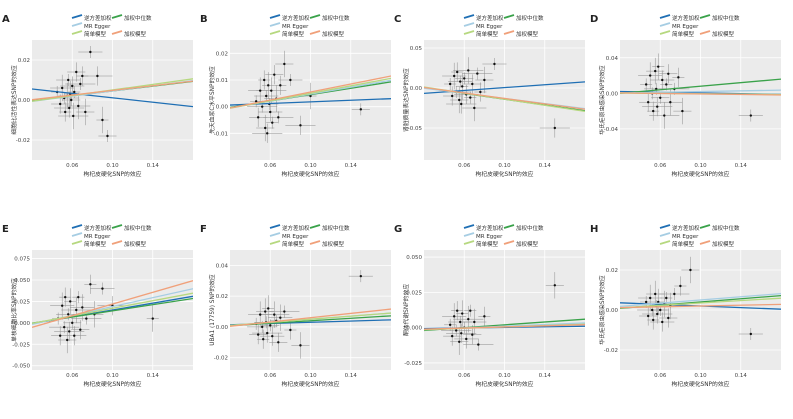 The height and width of the screenshot is (419, 793). I want to click on panel-label: G, so click(398, 229).